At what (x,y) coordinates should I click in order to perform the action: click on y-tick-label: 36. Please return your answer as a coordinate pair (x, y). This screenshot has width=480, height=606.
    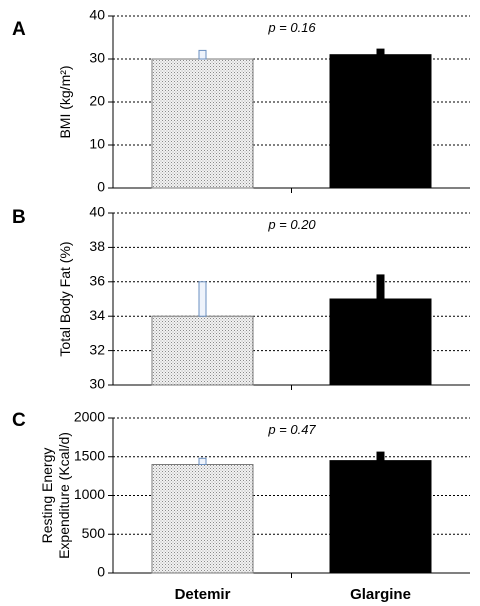
    Looking at the image, I should click on (97, 281).